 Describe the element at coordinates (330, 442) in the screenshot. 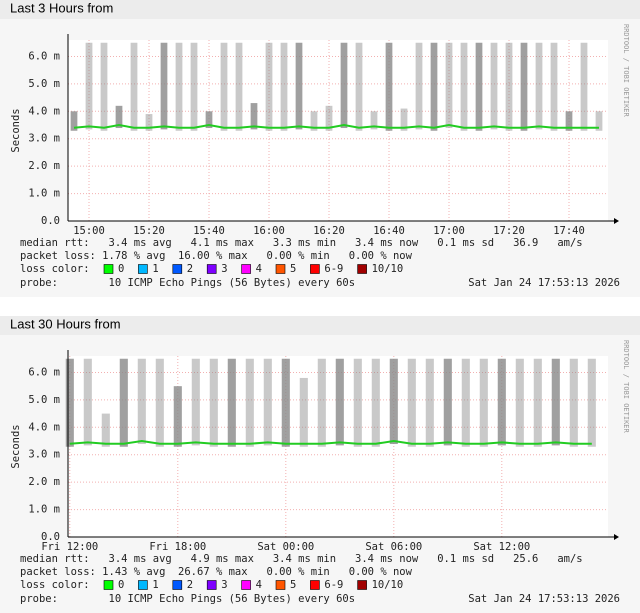

I see `median-line` at that location.